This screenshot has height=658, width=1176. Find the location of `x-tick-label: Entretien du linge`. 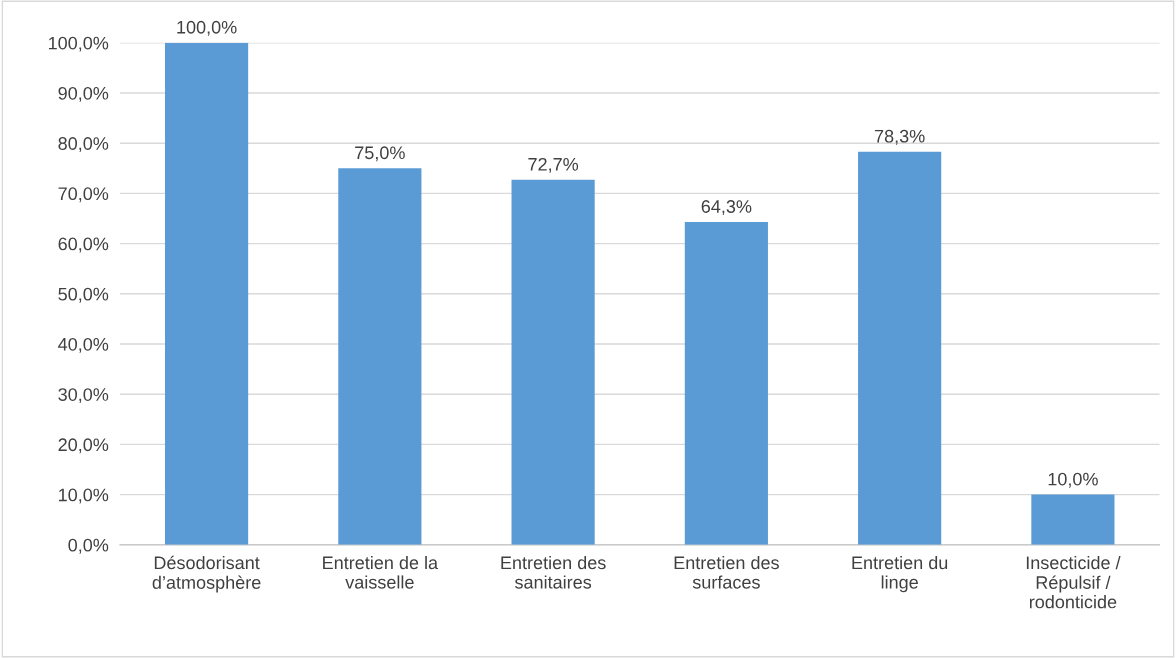

x-tick-label: Entretien du linge is located at coordinates (900, 574).